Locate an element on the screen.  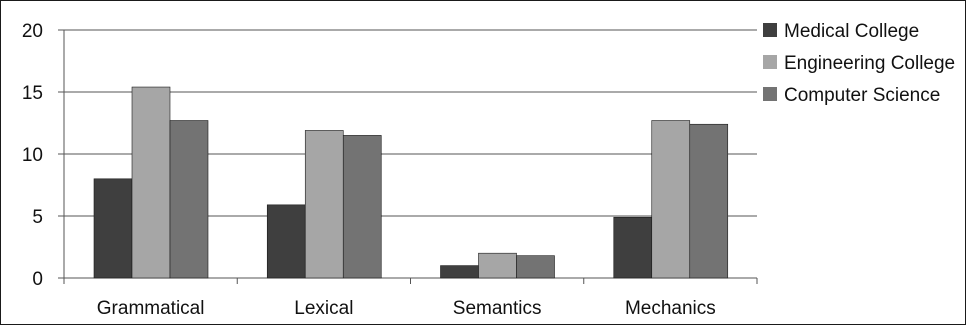
bar-engineering-college-lexical is located at coordinates (324, 204).